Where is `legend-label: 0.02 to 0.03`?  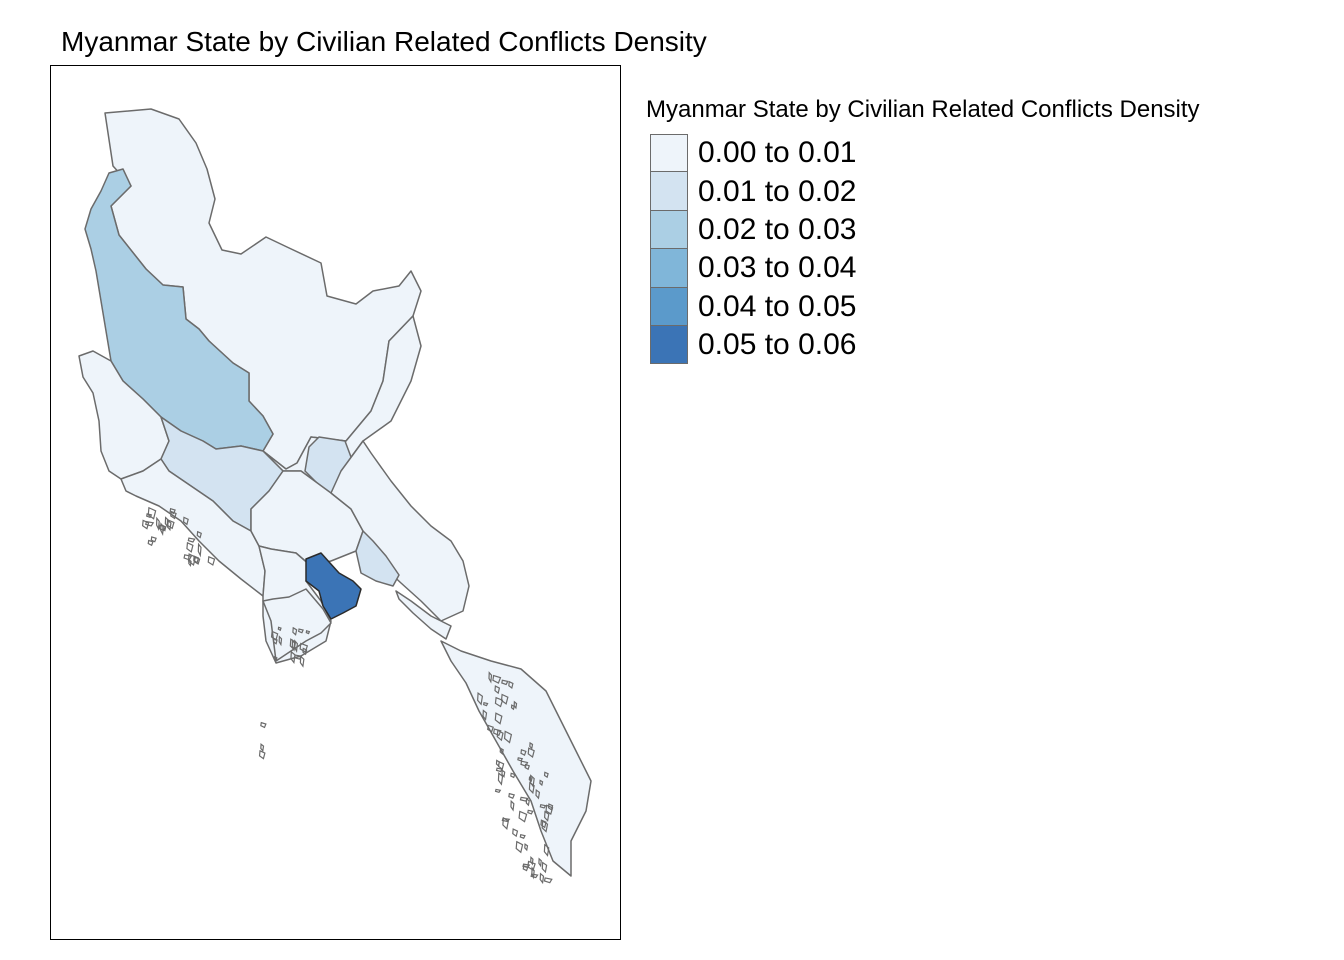 legend-label: 0.02 to 0.03 is located at coordinates (777, 229).